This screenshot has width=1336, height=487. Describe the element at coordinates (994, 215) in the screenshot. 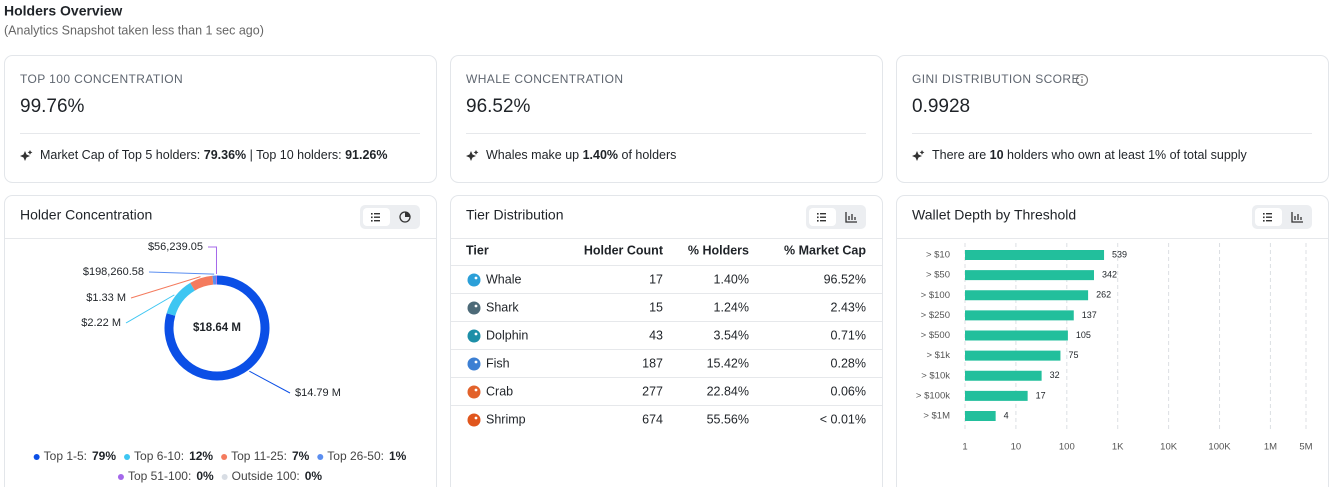

I see `panel-title: Wallet Depth by Threshold` at that location.